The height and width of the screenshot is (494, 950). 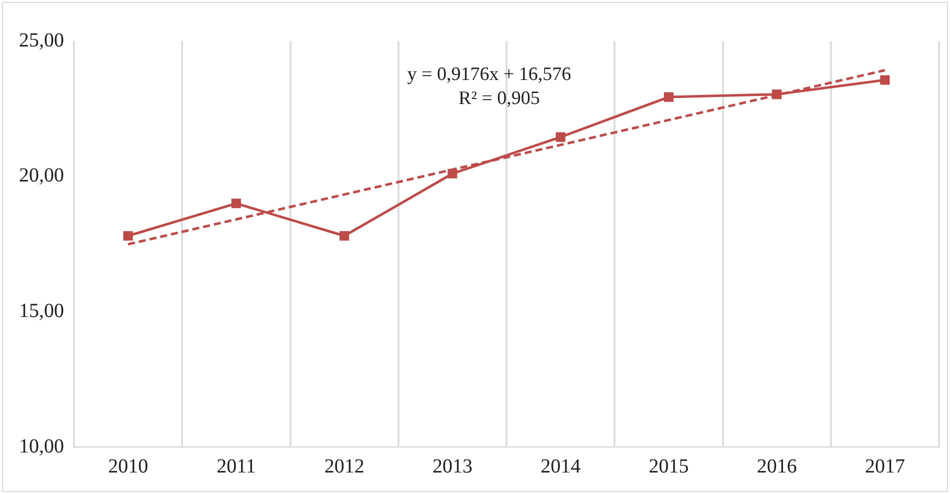 I want to click on x-tick-label: 2015, so click(x=668, y=466).